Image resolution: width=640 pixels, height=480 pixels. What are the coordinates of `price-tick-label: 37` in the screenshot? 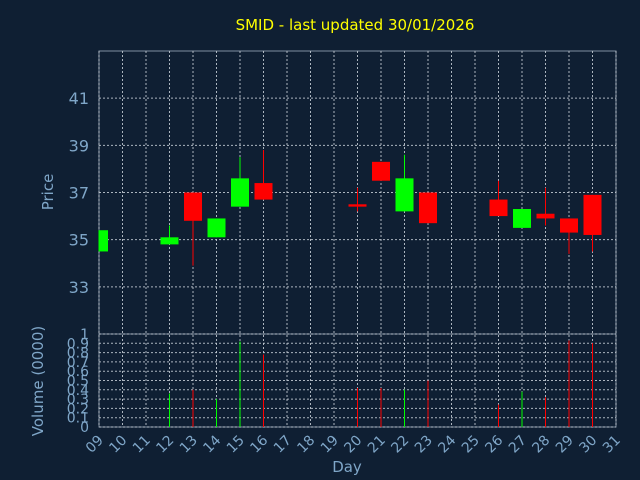 It's located at (79, 193).